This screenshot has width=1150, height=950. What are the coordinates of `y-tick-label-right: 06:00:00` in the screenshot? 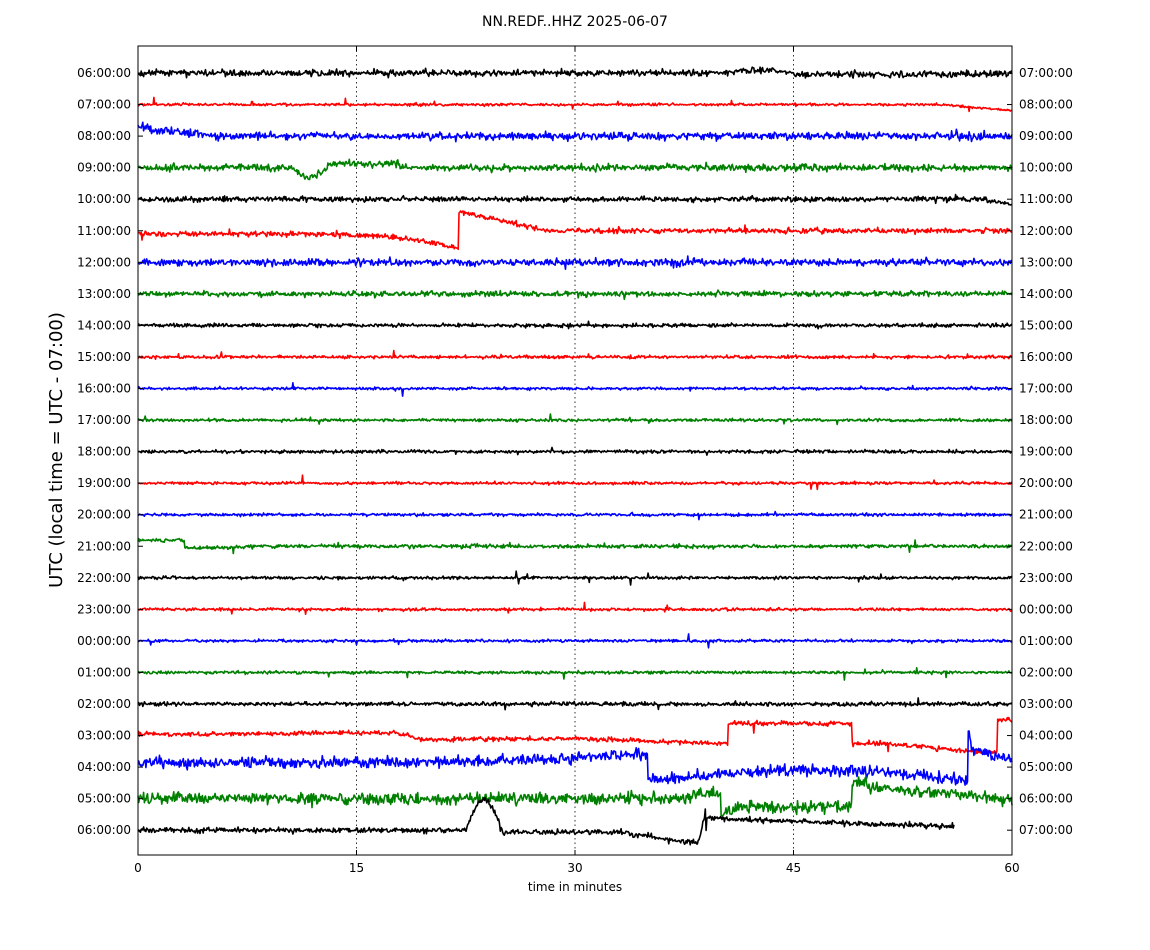 It's located at (1046, 799).